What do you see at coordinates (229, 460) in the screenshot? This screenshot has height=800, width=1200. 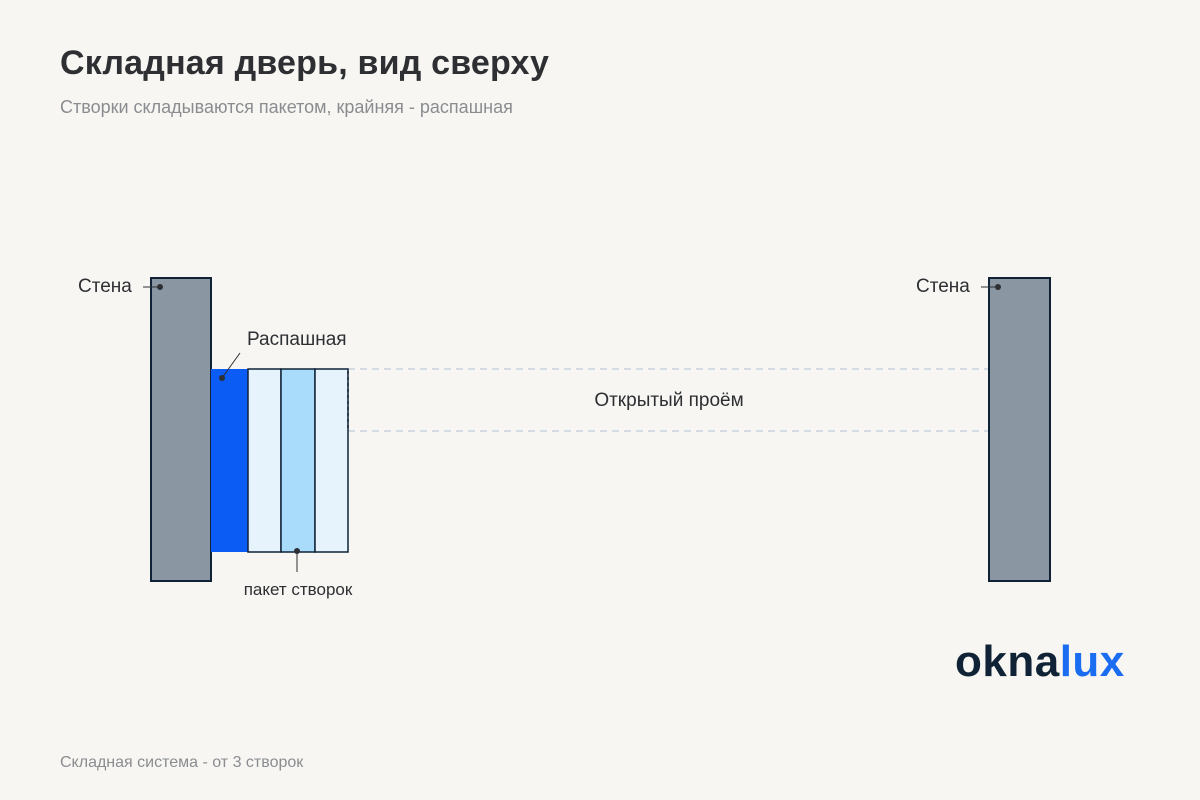 I see `swing-leaf` at bounding box center [229, 460].